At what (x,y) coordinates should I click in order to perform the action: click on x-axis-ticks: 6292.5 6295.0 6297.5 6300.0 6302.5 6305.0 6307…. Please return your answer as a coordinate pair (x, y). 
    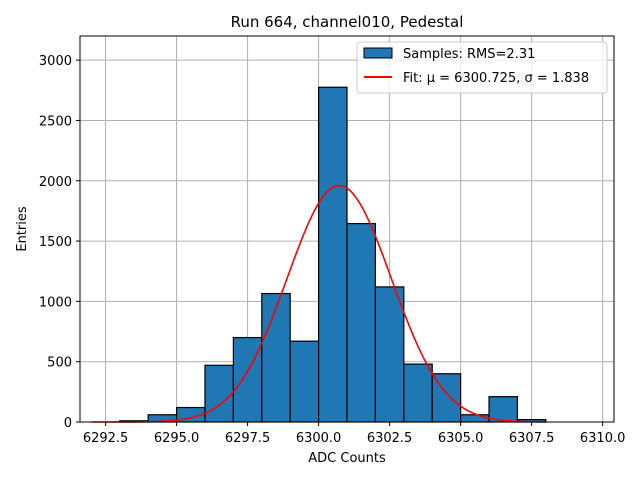
    Looking at the image, I should click on (354, 434).